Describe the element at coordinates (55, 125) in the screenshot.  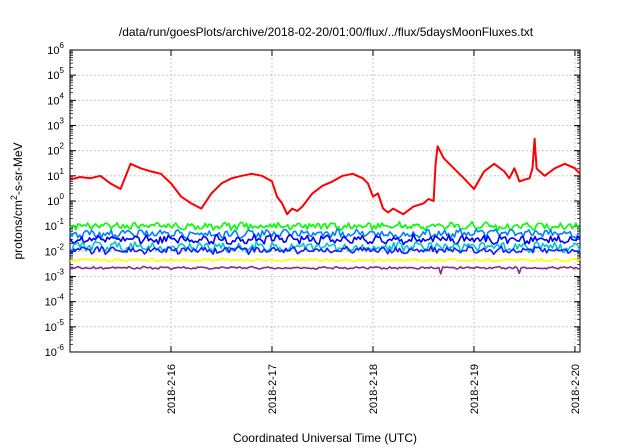
I see `y-tick-label: 10³` at that location.